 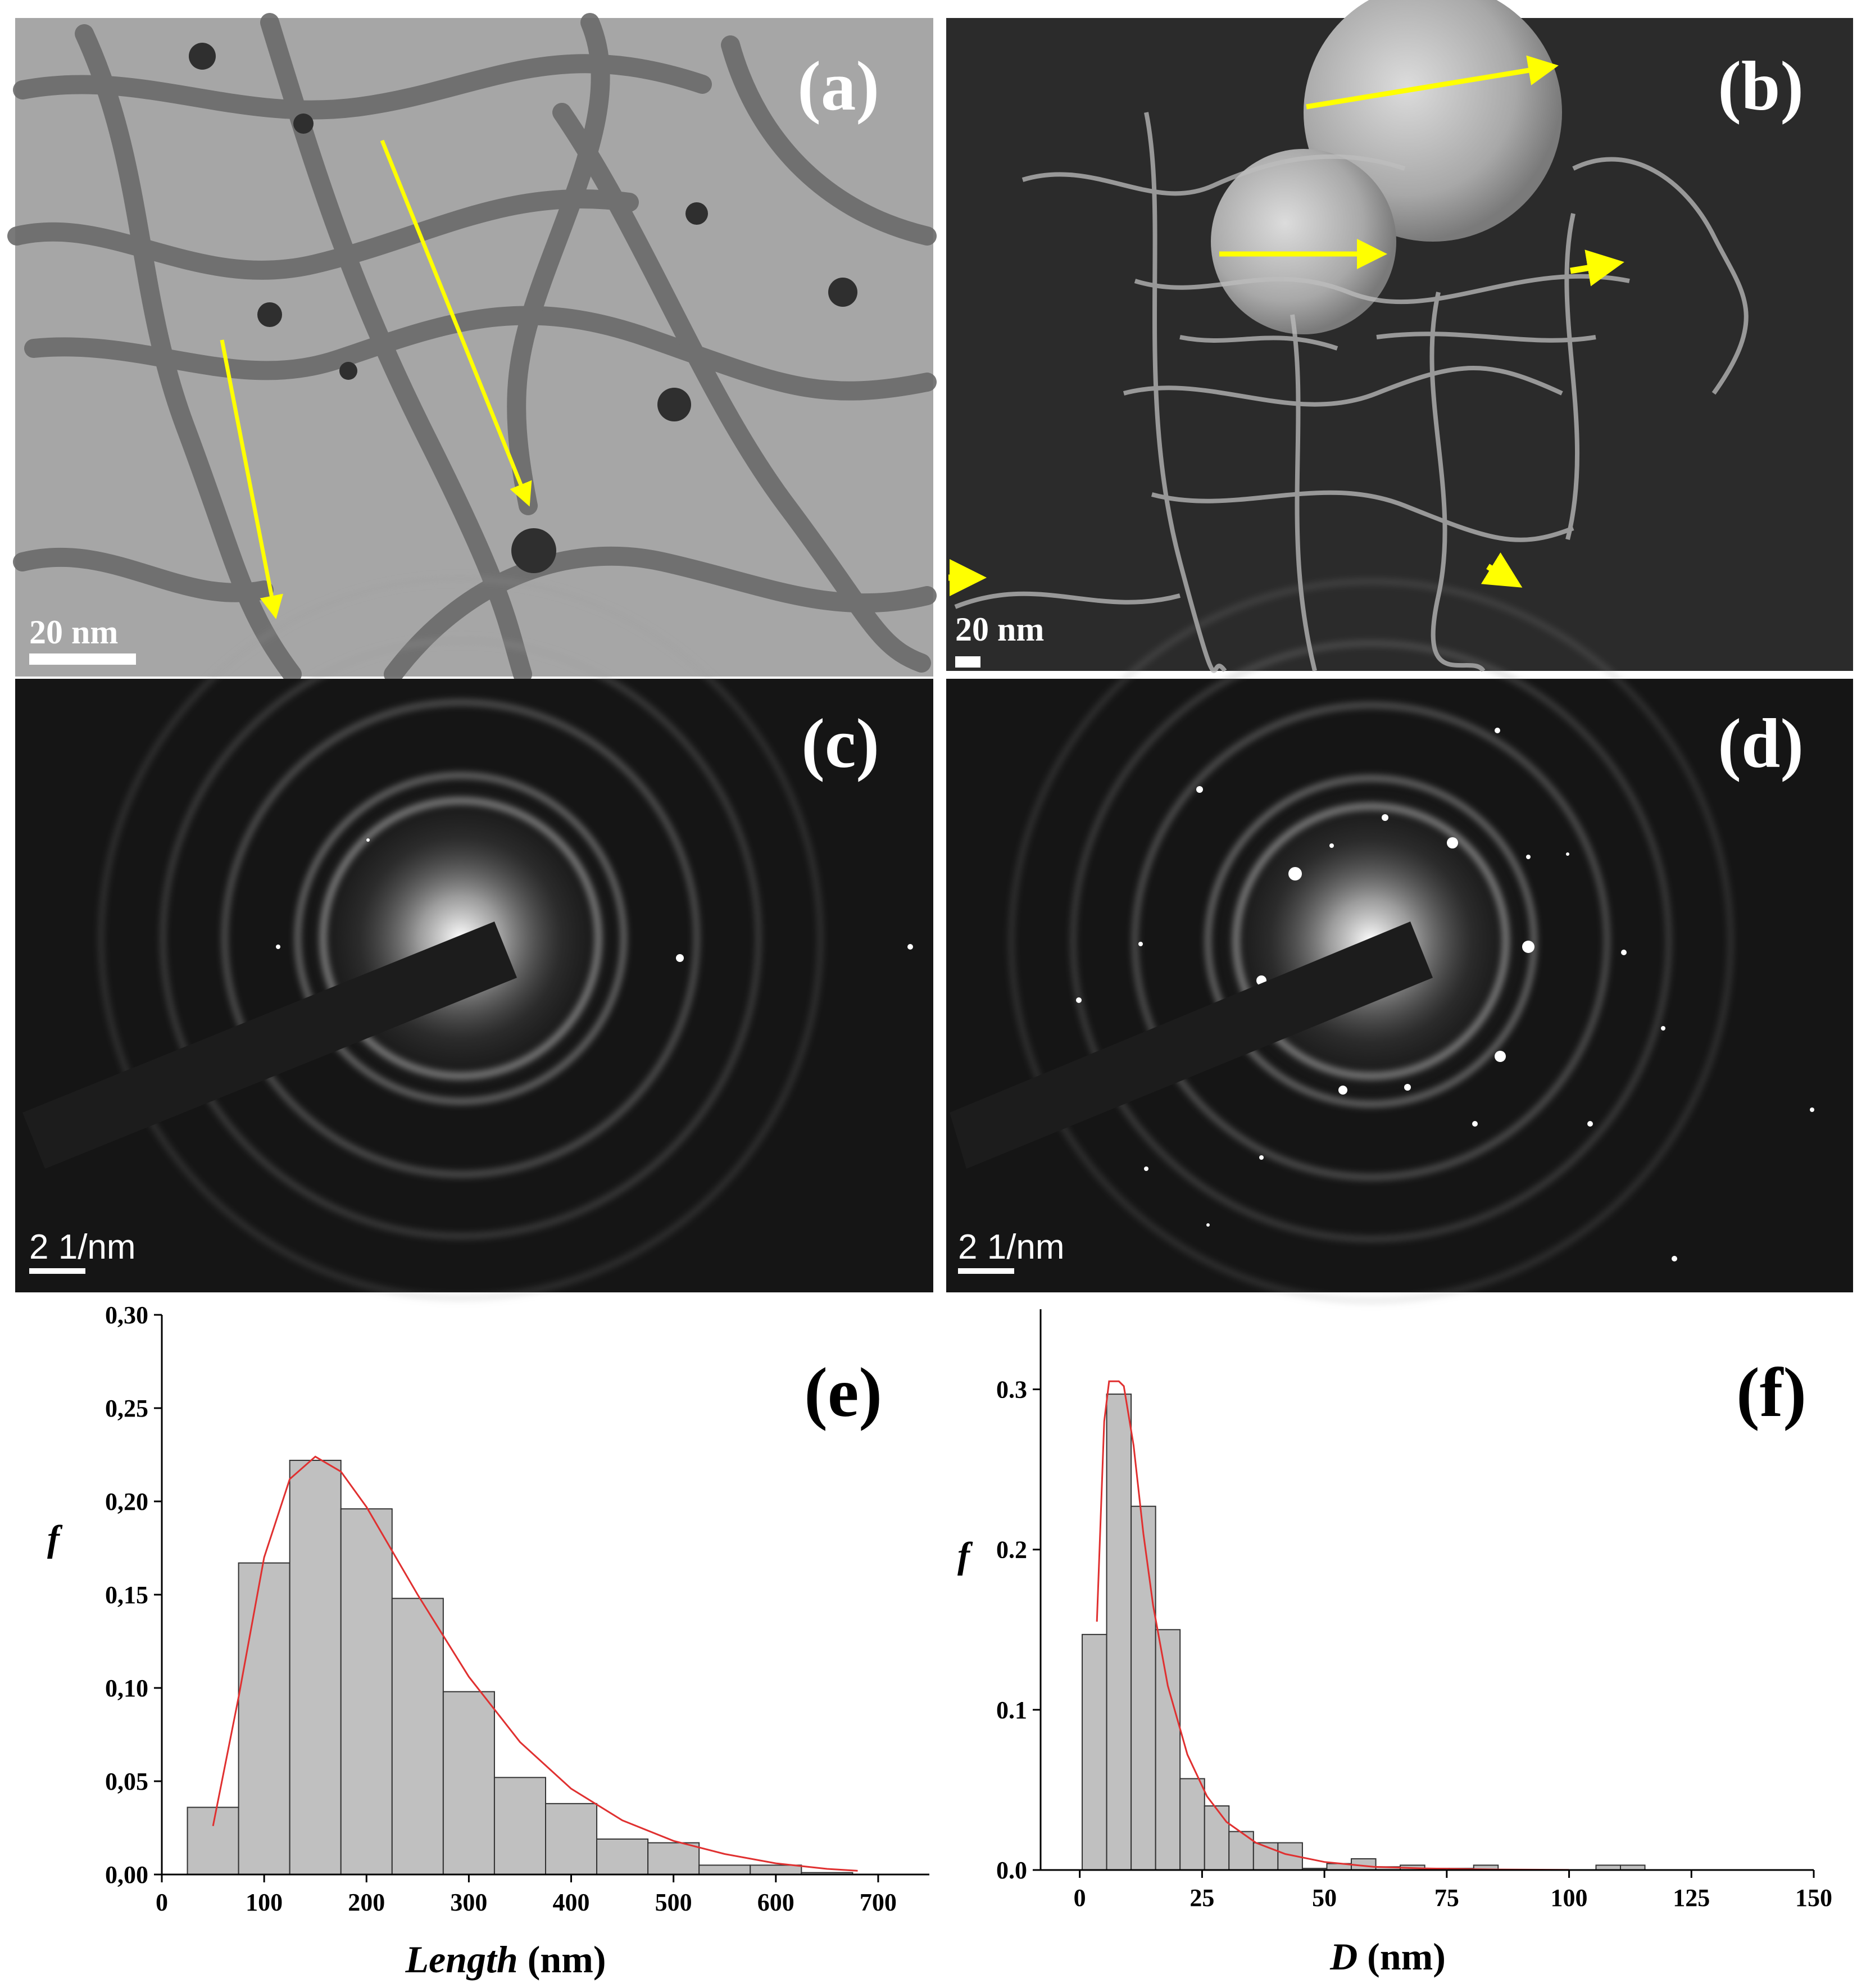 What do you see at coordinates (526, 1895) in the screenshot?
I see `chart-e-x-ticks: 0 100 200 300 400 500 600 700` at bounding box center [526, 1895].